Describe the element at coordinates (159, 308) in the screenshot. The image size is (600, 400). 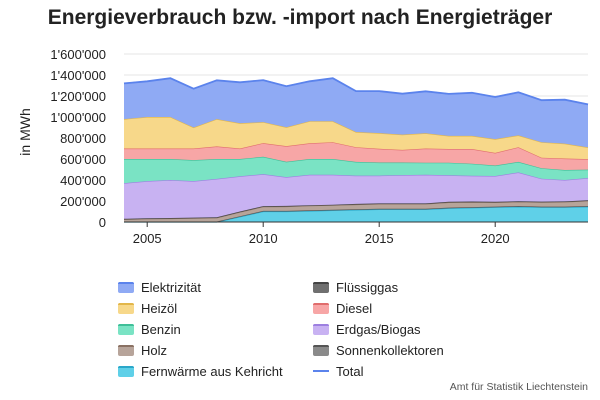
I see `legend-label: Heizöl` at that location.